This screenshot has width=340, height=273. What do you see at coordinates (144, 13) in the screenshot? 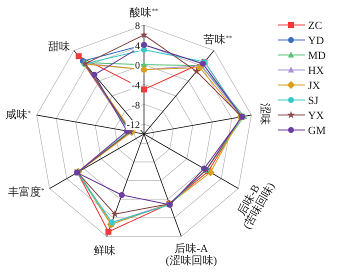
I see `category-label: 酸味$^{**}$` at bounding box center [144, 13].